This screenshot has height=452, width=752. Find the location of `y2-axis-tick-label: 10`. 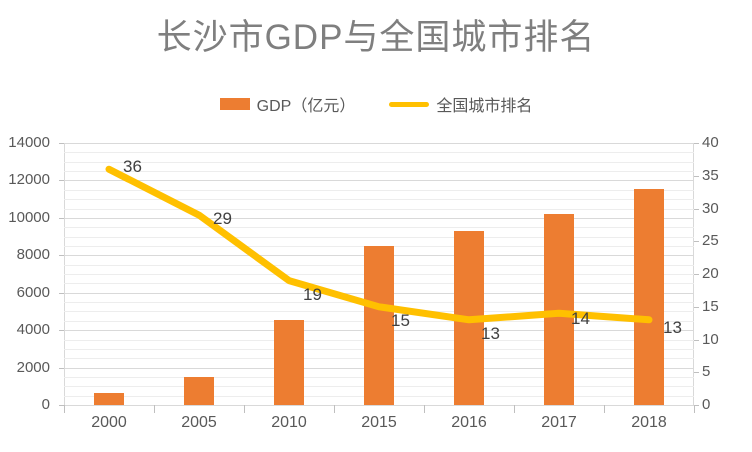

y2-axis-tick-label: 10 is located at coordinates (710, 339).